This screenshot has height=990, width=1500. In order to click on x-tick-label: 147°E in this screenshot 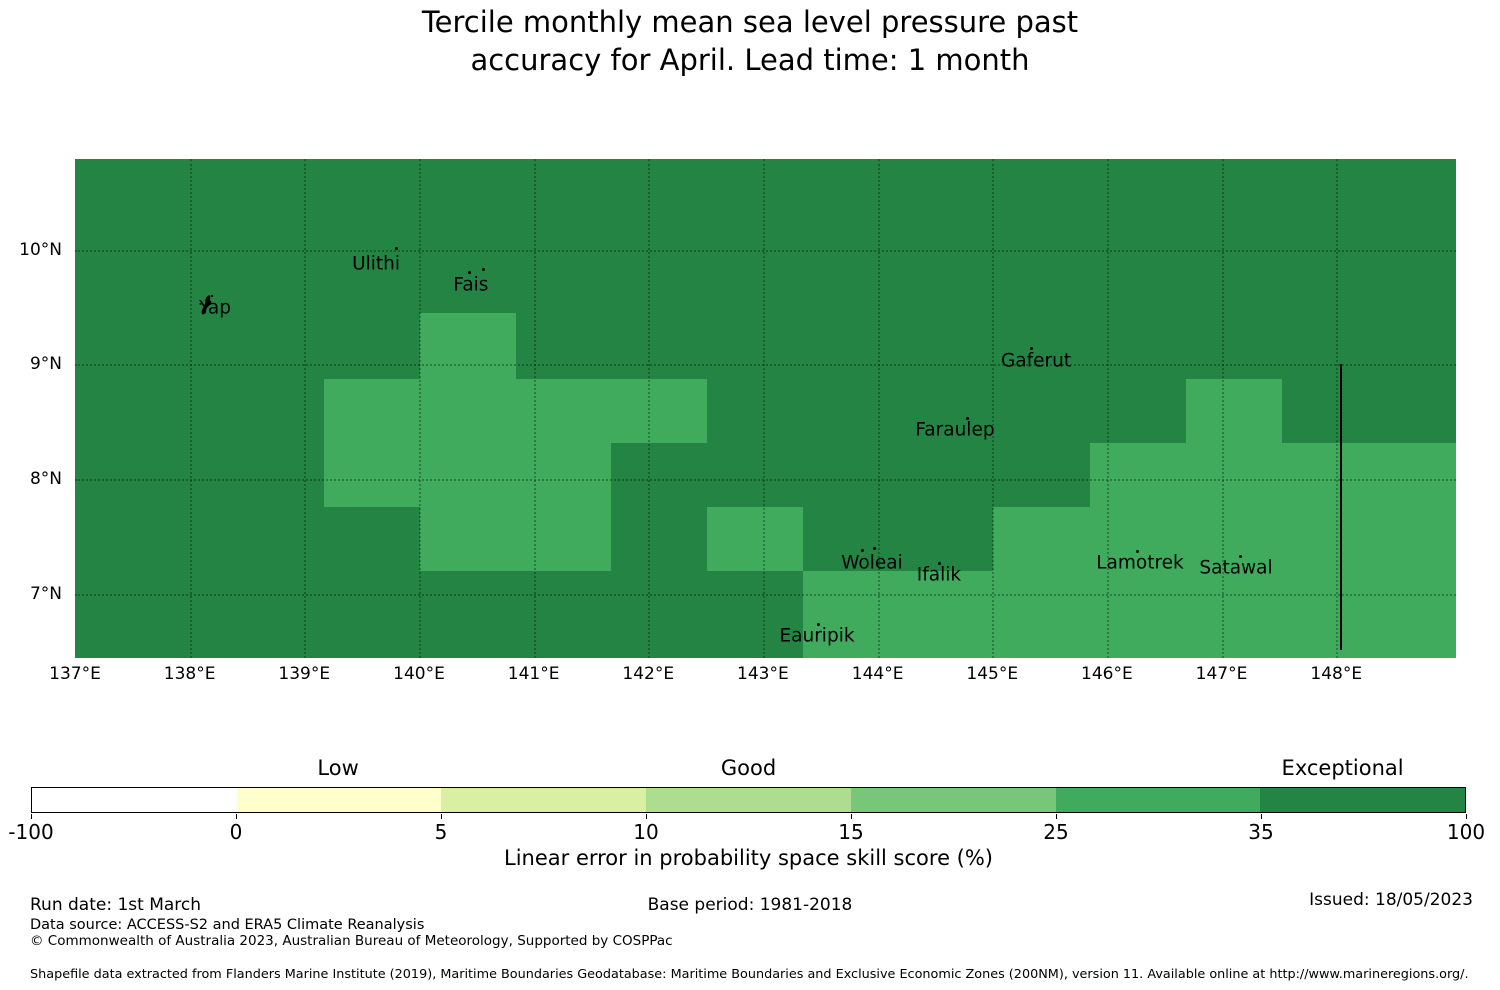, I will do `click(1221, 674)`.